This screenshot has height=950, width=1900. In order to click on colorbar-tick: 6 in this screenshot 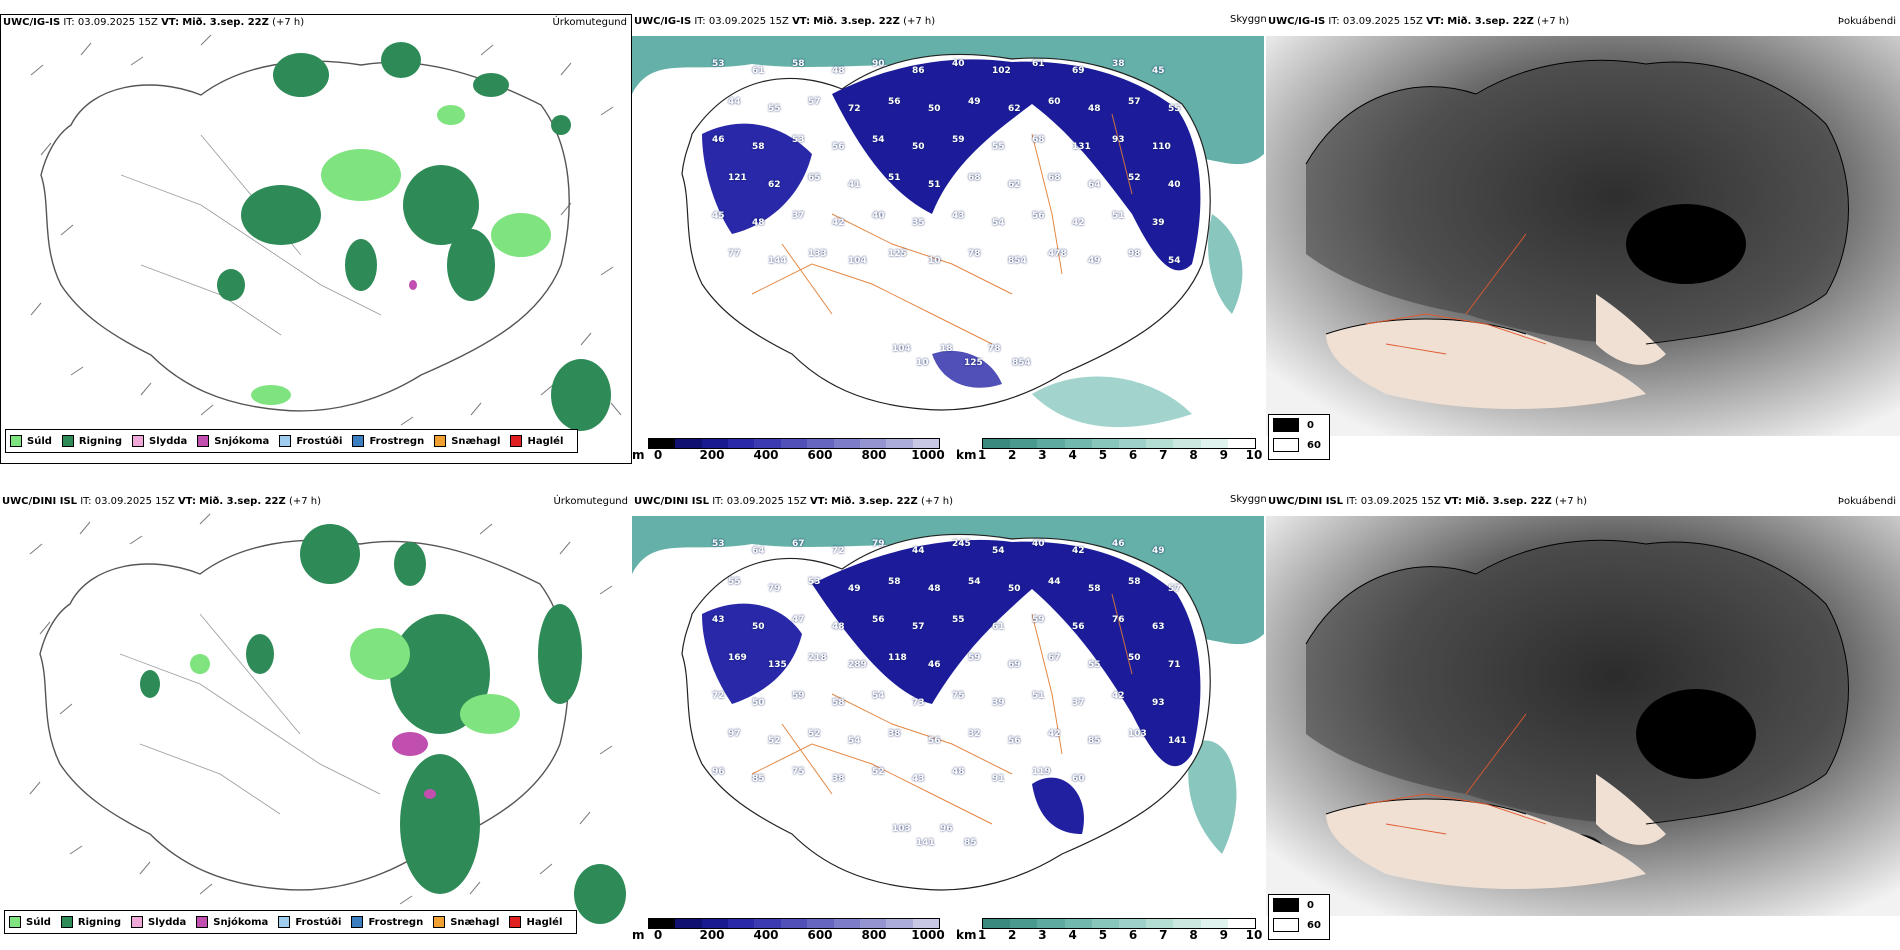, I will do `click(1133, 455)`.